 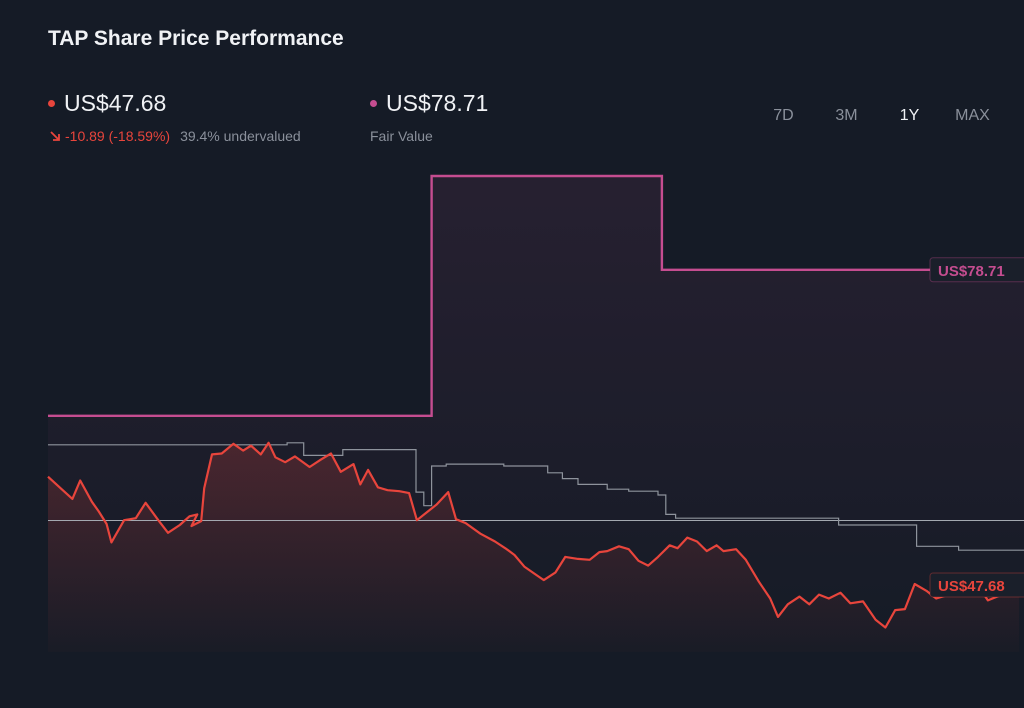 I want to click on price-change-text: -10.89 (-18.59%), so click(x=118, y=136).